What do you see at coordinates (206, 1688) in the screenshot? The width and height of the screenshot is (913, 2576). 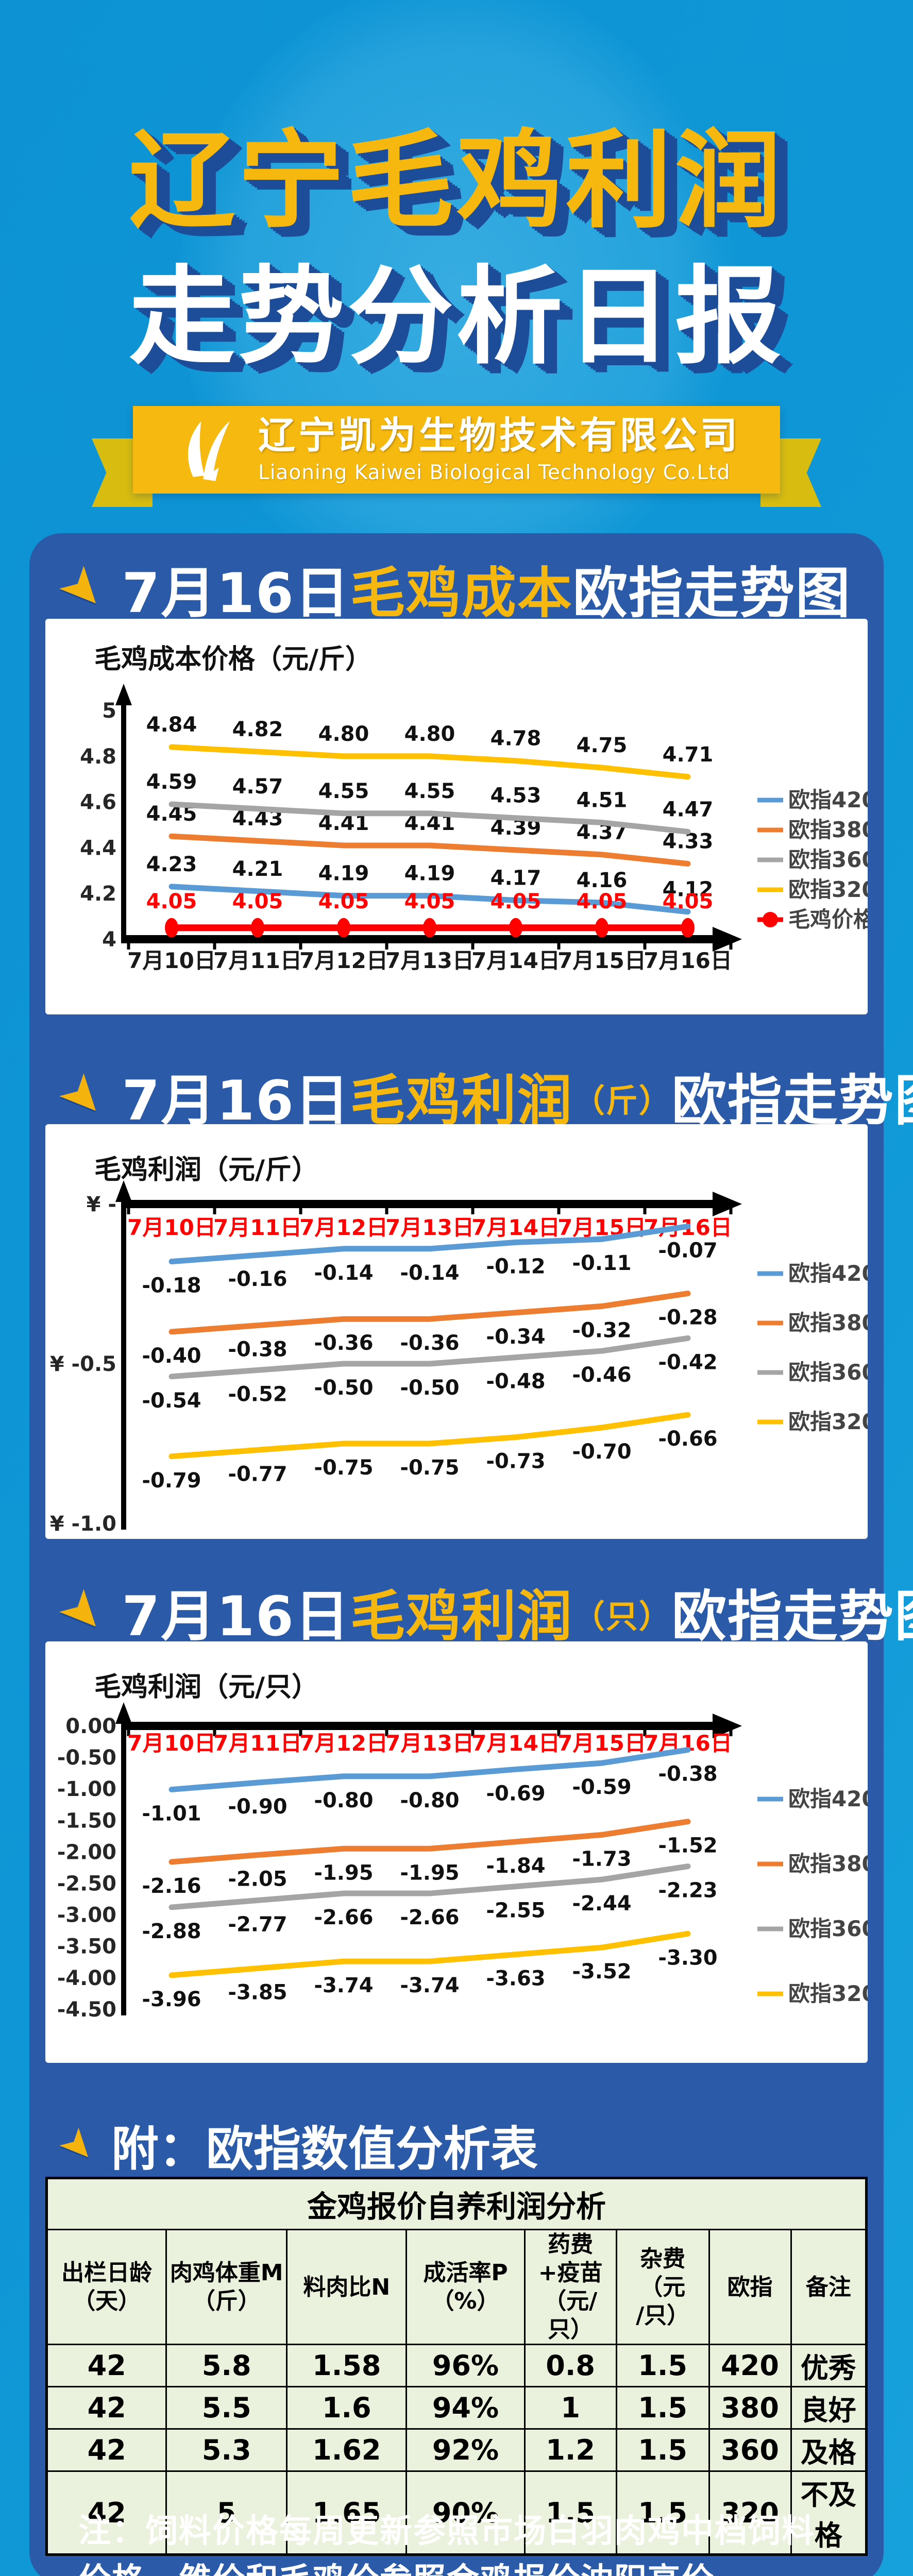 I see `svg-text: 毛鸡利润（元/只）` at bounding box center [206, 1688].